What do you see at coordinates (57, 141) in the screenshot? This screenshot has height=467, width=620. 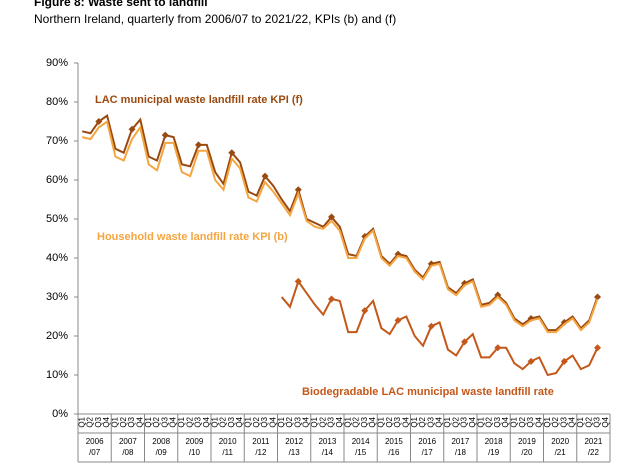 I see `y-tick-label: 70%` at bounding box center [57, 141].